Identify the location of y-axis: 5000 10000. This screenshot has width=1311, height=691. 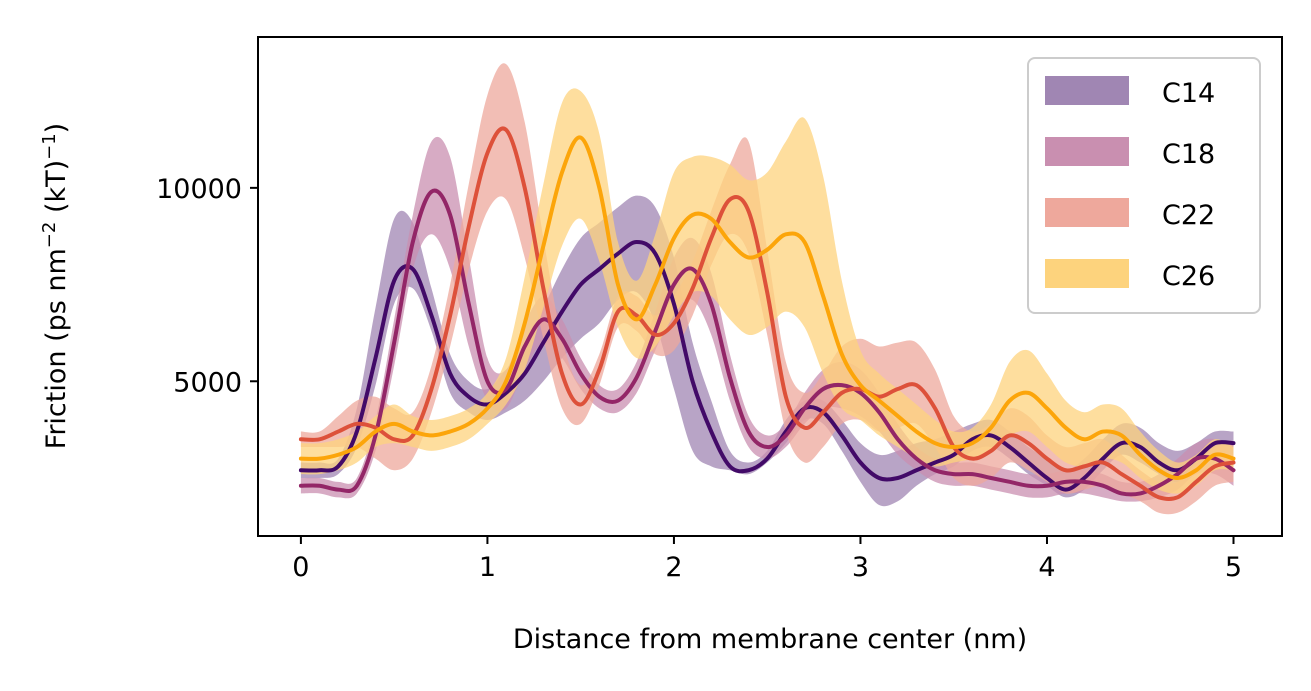
(207, 286).